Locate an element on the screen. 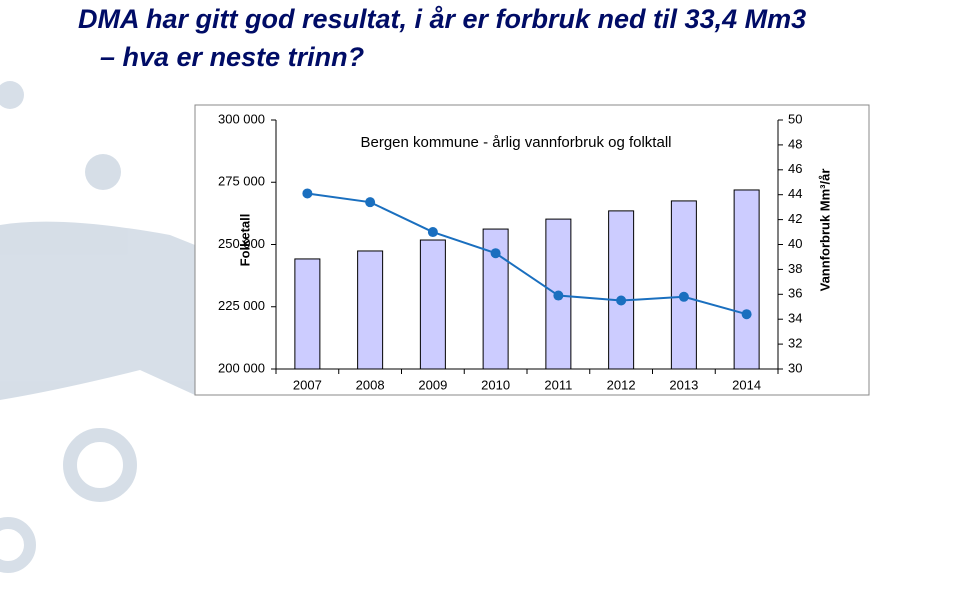 The height and width of the screenshot is (601, 960). x-tick-label: 2010 is located at coordinates (495, 384).